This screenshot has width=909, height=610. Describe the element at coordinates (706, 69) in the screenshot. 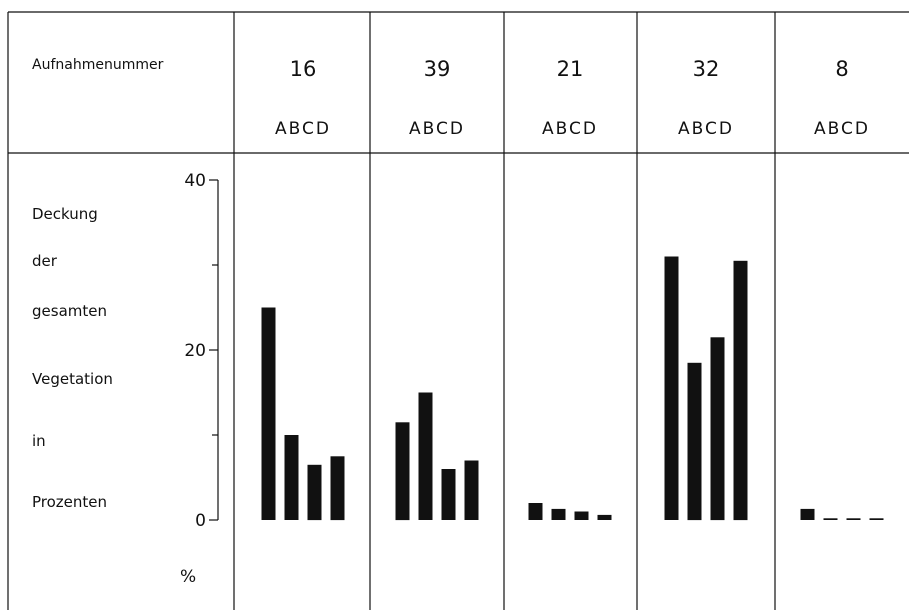

I see `aufnahme-number: 32` at that location.